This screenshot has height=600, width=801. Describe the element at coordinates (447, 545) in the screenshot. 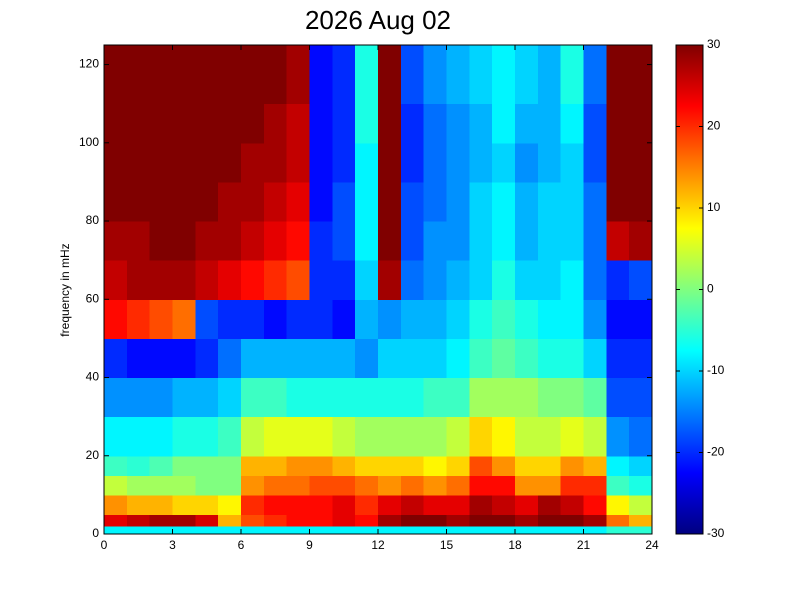

I see `x-tick-label: 15` at that location.